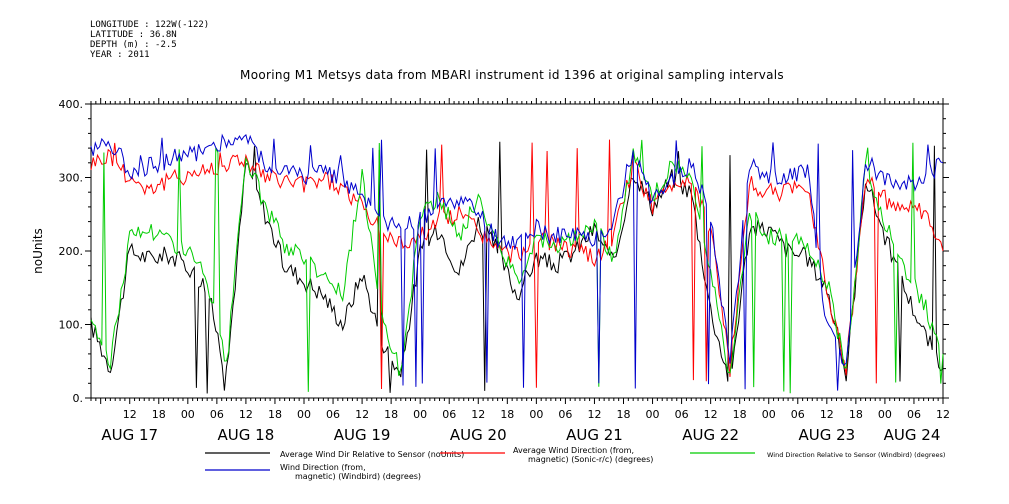  Describe the element at coordinates (133, 35) in the screenshot. I see `latitude-label: LATITUDE : 36.8N` at that location.